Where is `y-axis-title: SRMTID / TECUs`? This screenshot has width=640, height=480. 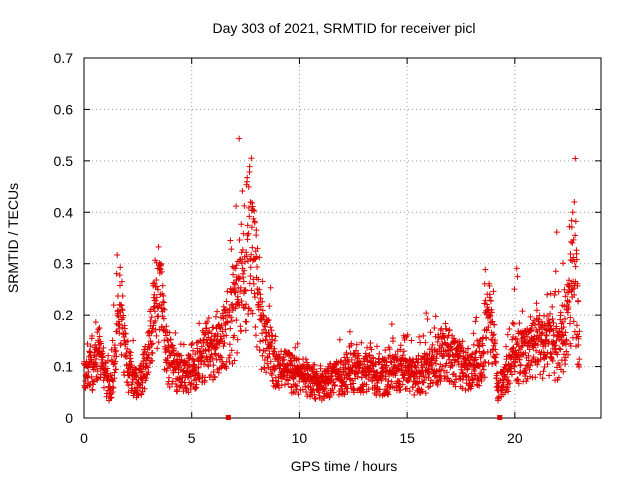 y-axis-title: SRMTID / TECUs is located at coordinates (13, 238).